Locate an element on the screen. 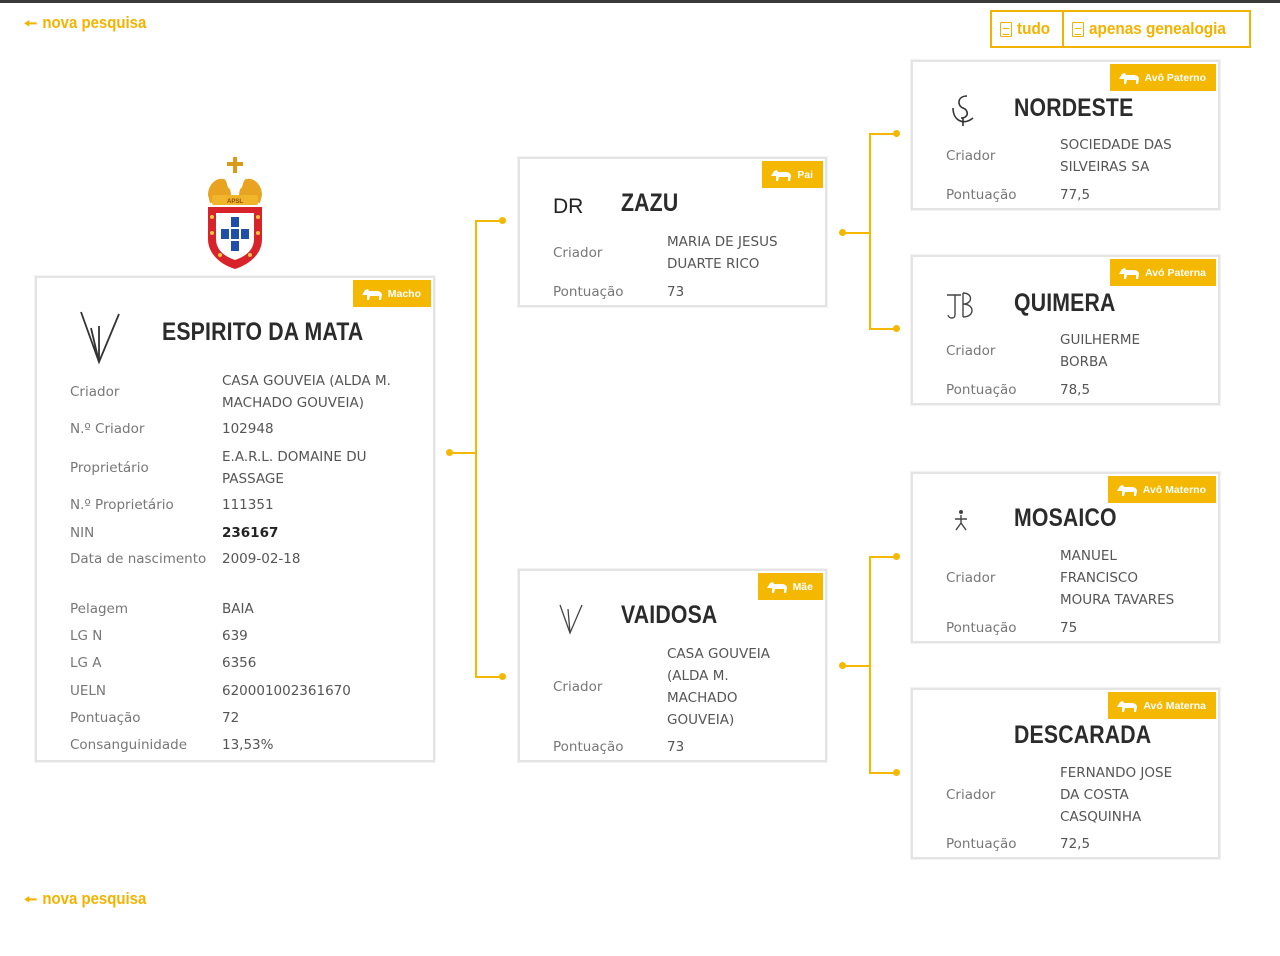 Image resolution: width=1280 pixels, height=956 pixels. new-search-label: nova pesquisa is located at coordinates (94, 22).